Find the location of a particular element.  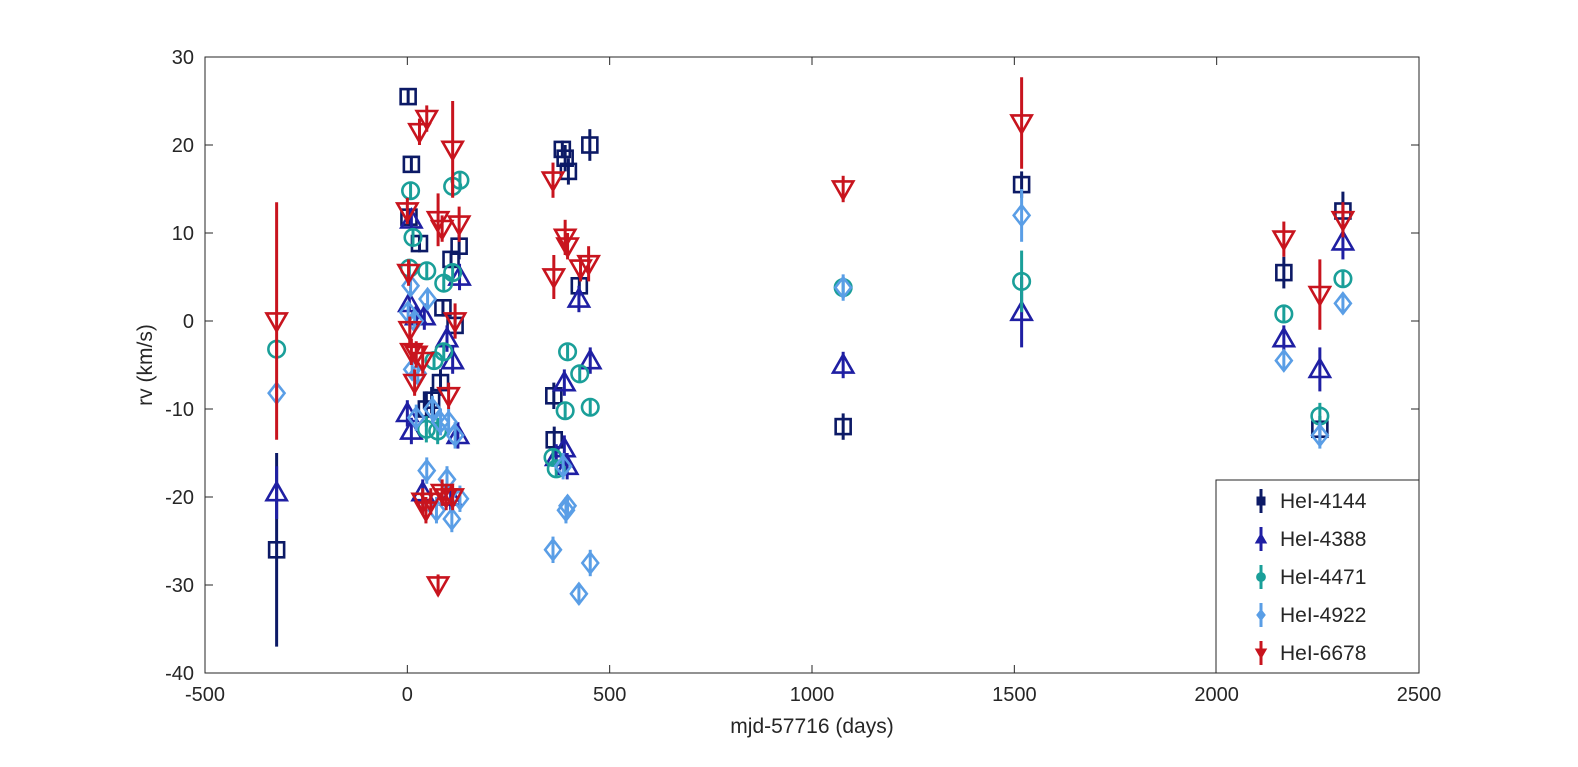

y-tick-label: -40 is located at coordinates (179, 674).